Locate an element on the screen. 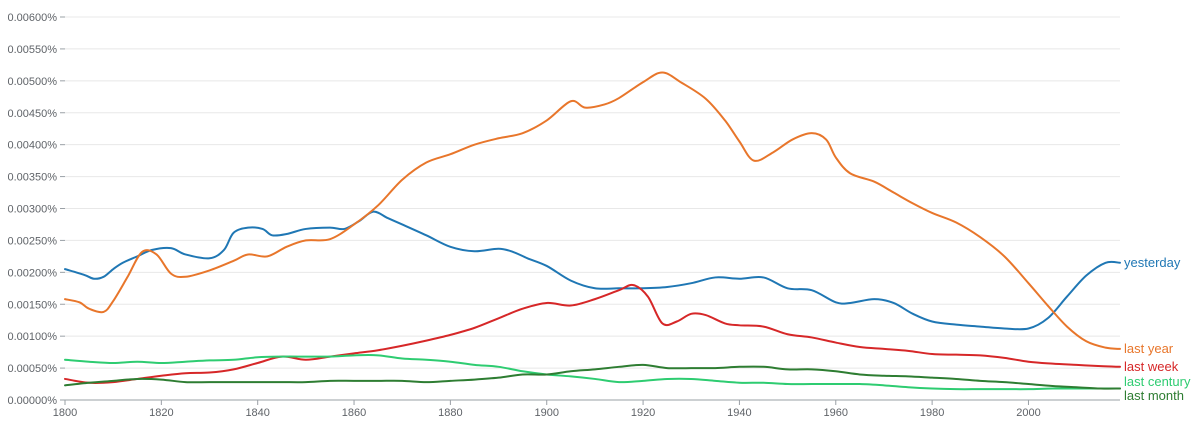  y-tick-label: 0.00550% is located at coordinates (32, 50).